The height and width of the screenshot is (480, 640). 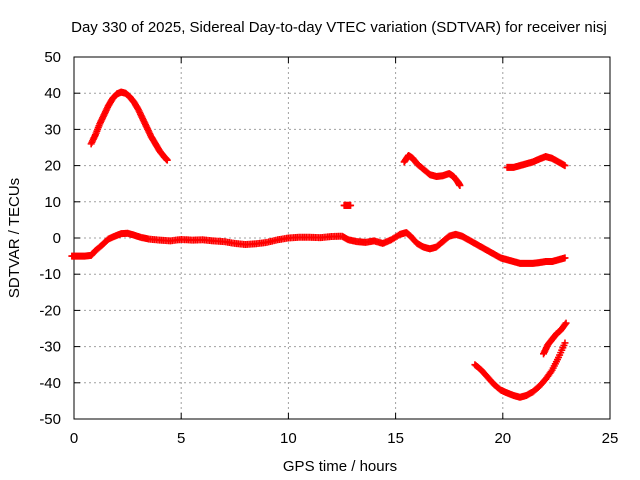 What do you see at coordinates (50, 383) in the screenshot?
I see `y-tick-label: -40` at bounding box center [50, 383].